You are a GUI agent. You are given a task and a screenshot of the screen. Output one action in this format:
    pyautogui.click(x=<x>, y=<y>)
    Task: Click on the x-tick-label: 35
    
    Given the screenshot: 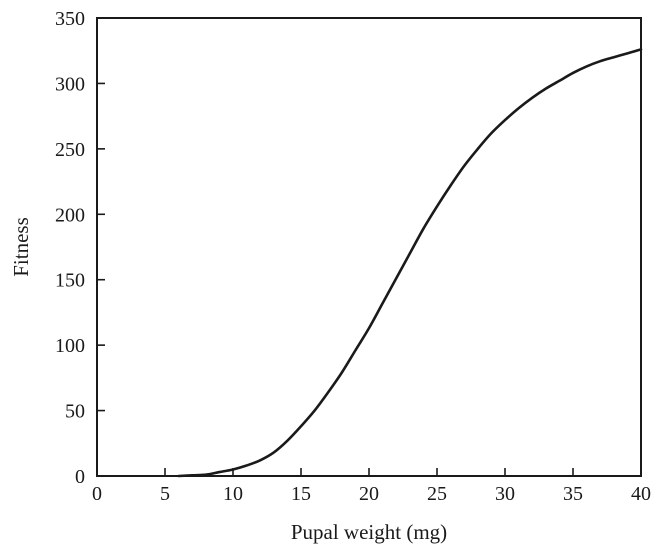 What is the action you would take?
    pyautogui.click(x=573, y=494)
    